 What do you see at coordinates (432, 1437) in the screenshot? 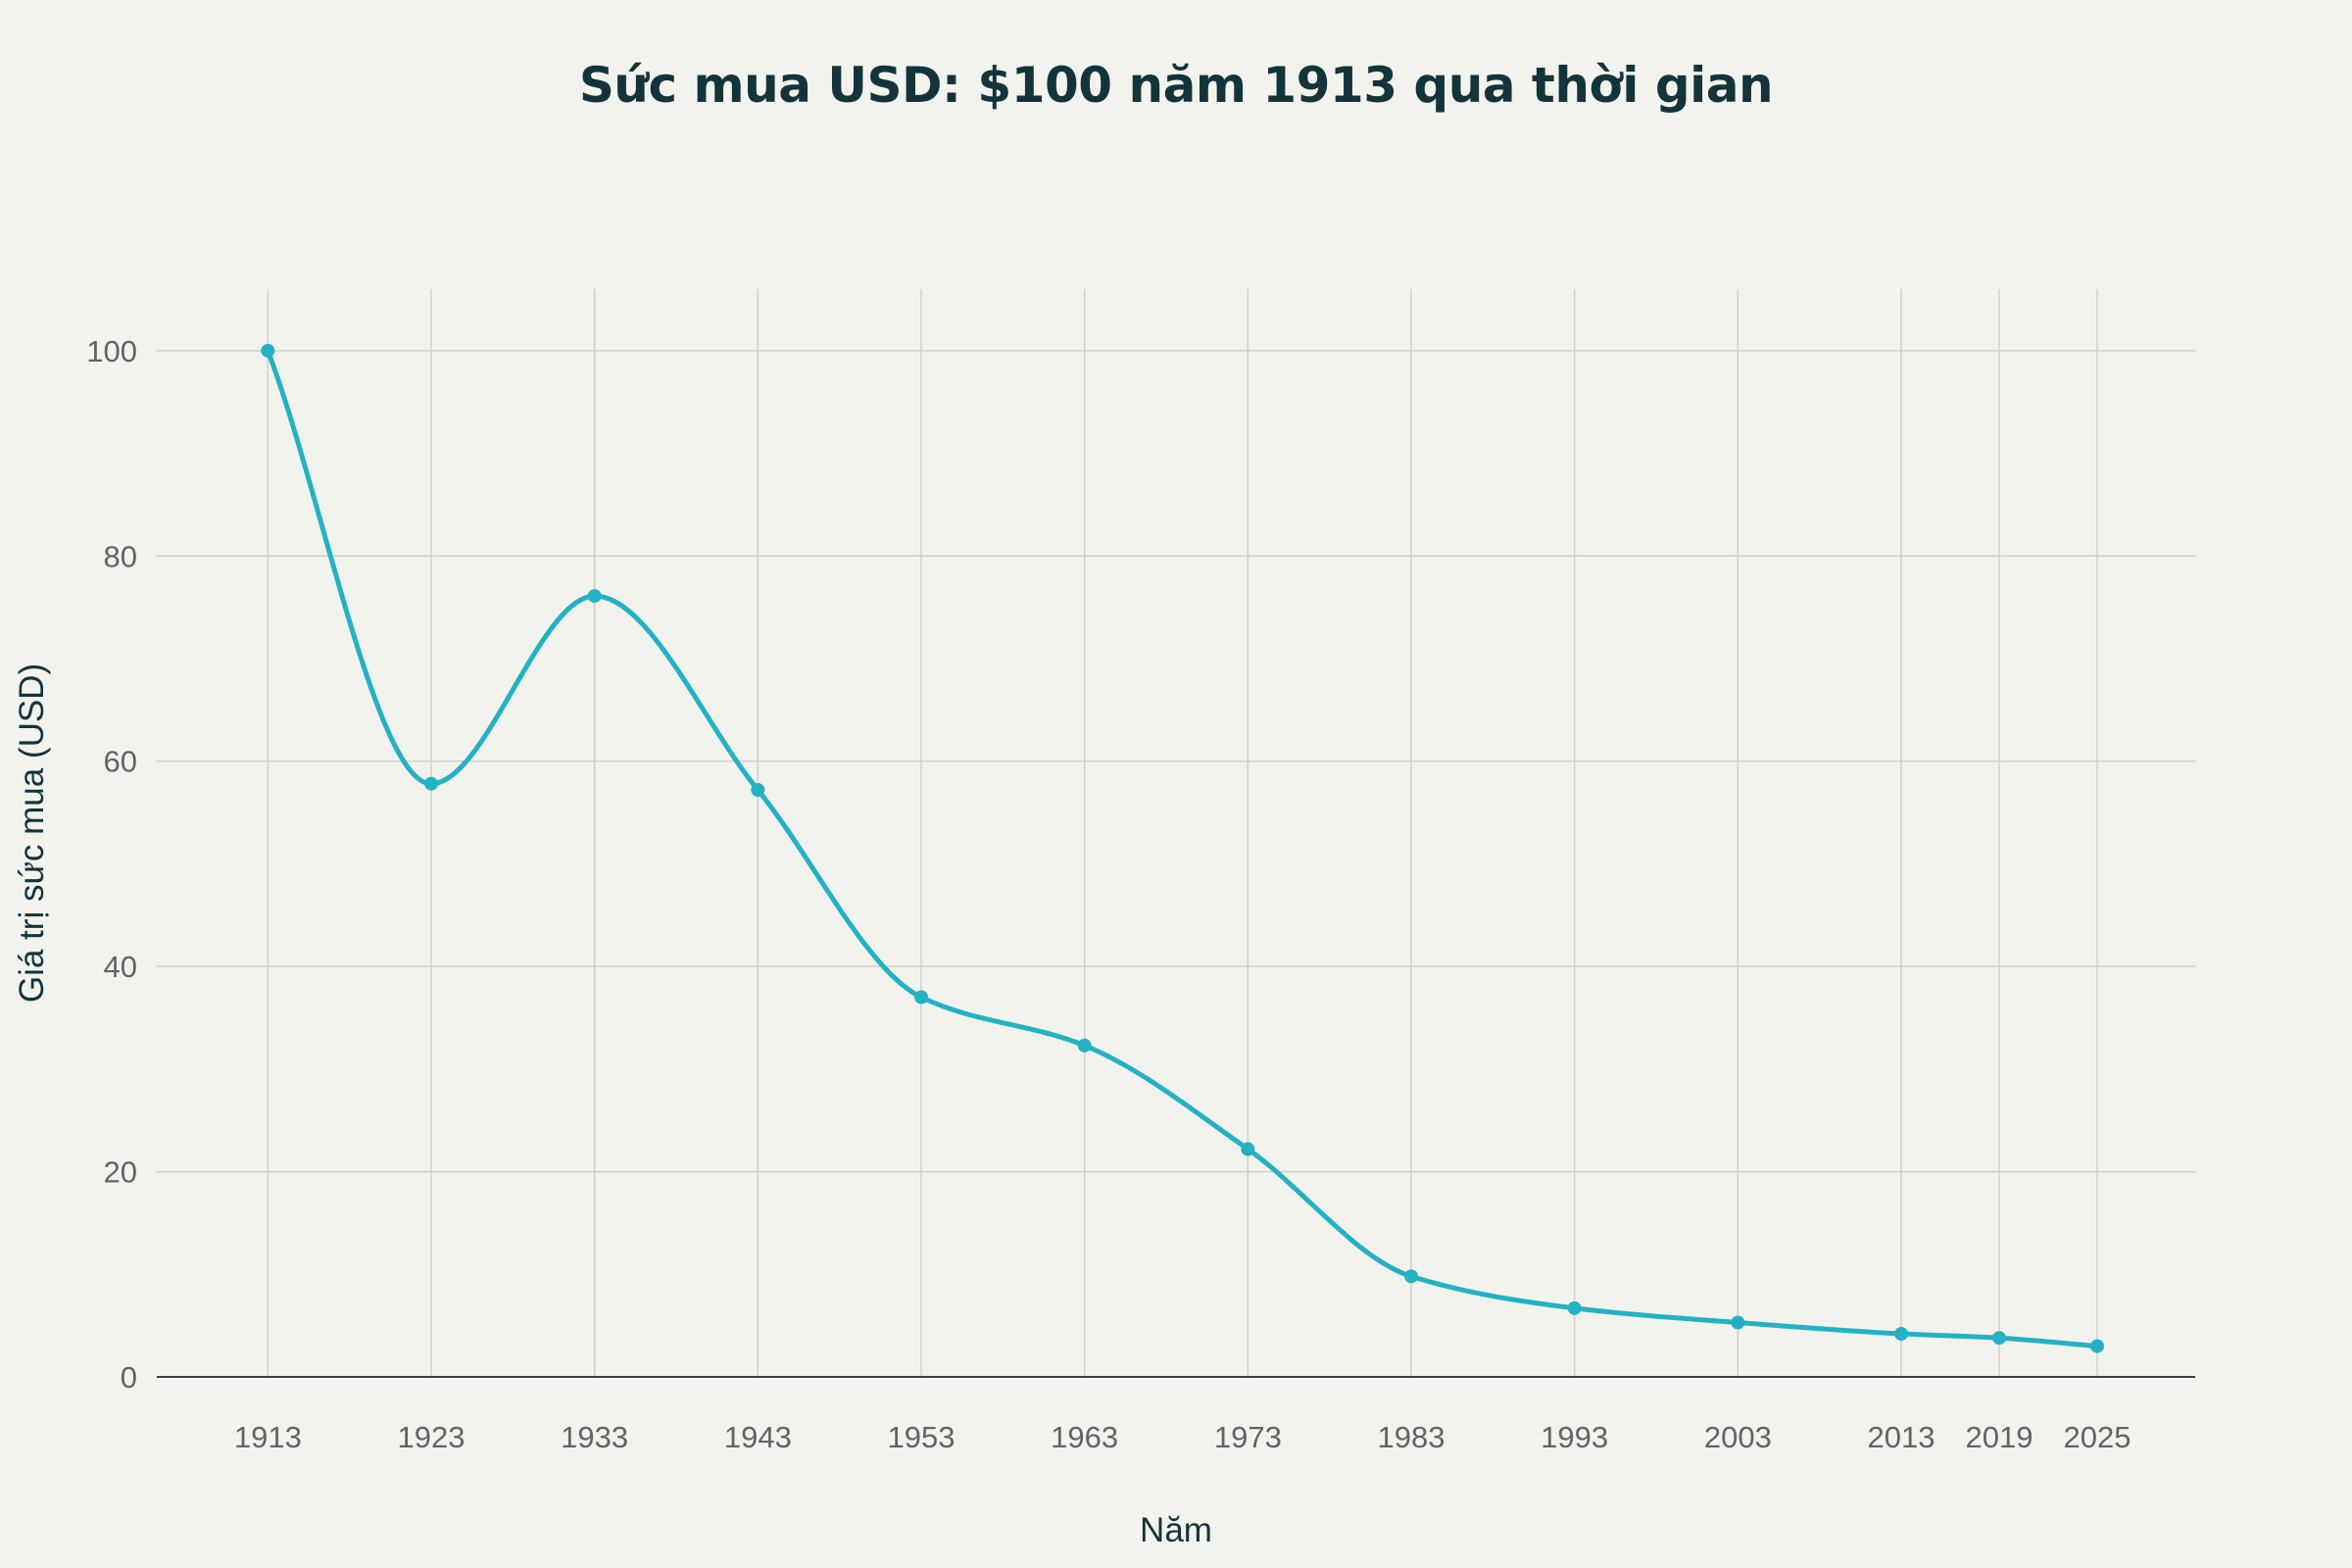
I see `x-tick-label: 1923` at bounding box center [432, 1437].